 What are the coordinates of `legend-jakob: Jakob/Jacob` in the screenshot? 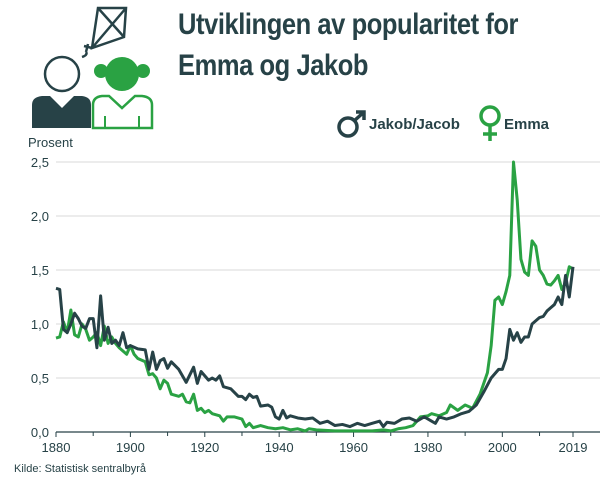 It's located at (397, 124).